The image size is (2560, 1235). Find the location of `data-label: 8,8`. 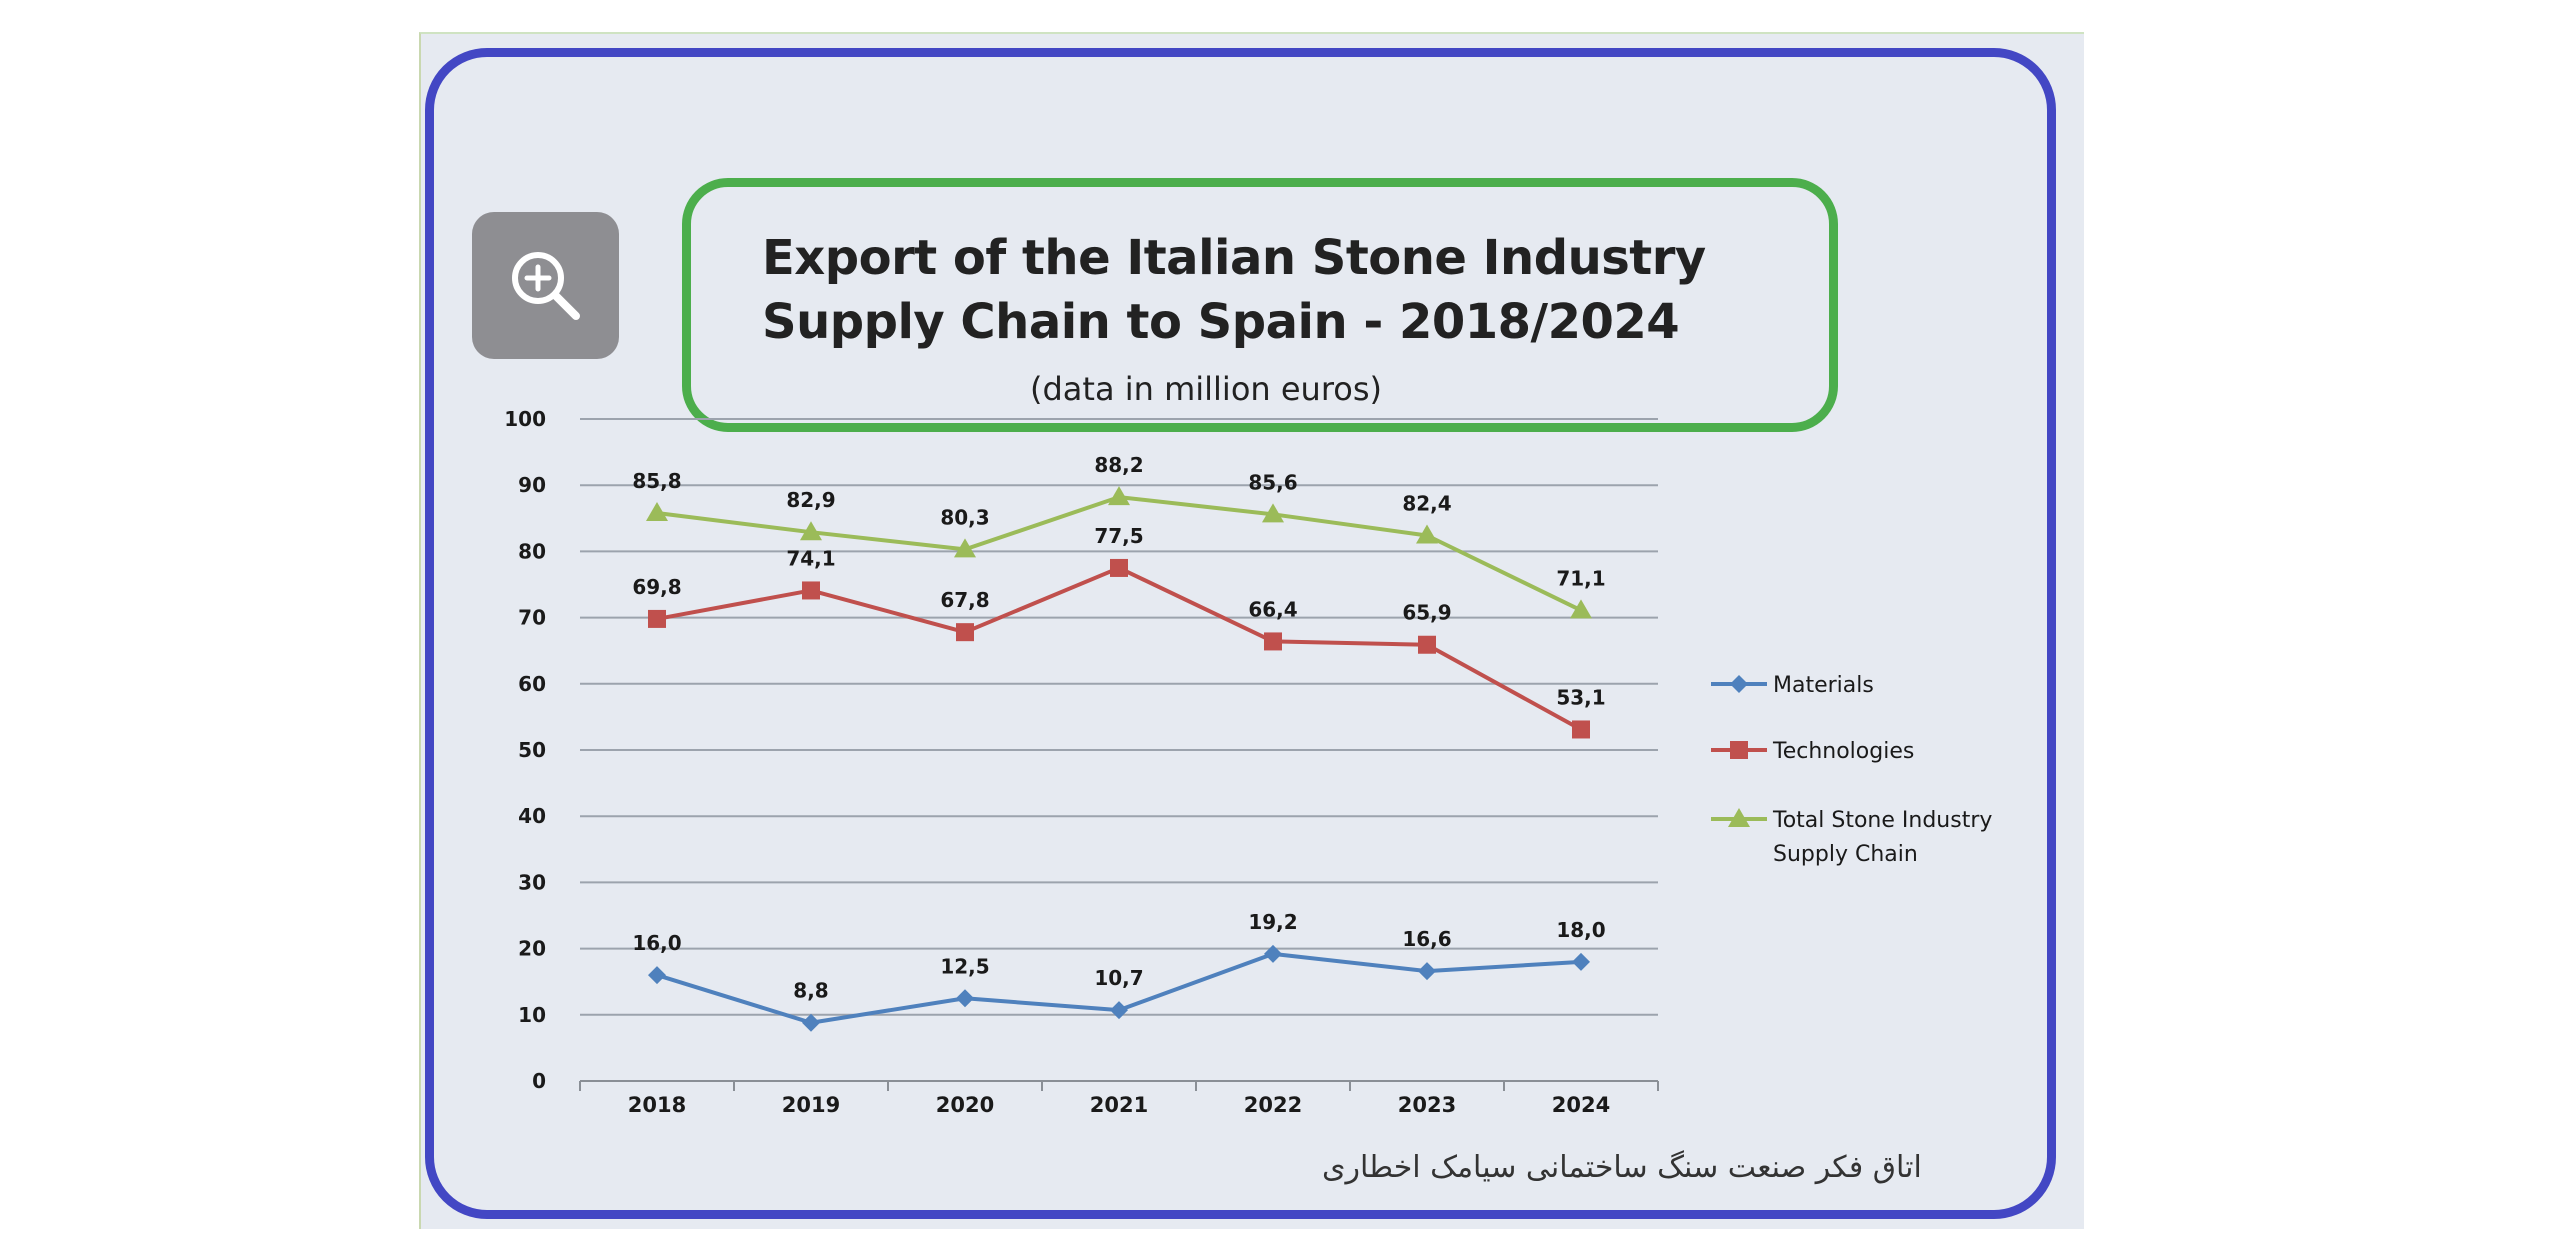

data-label: 8,8 is located at coordinates (810, 991).